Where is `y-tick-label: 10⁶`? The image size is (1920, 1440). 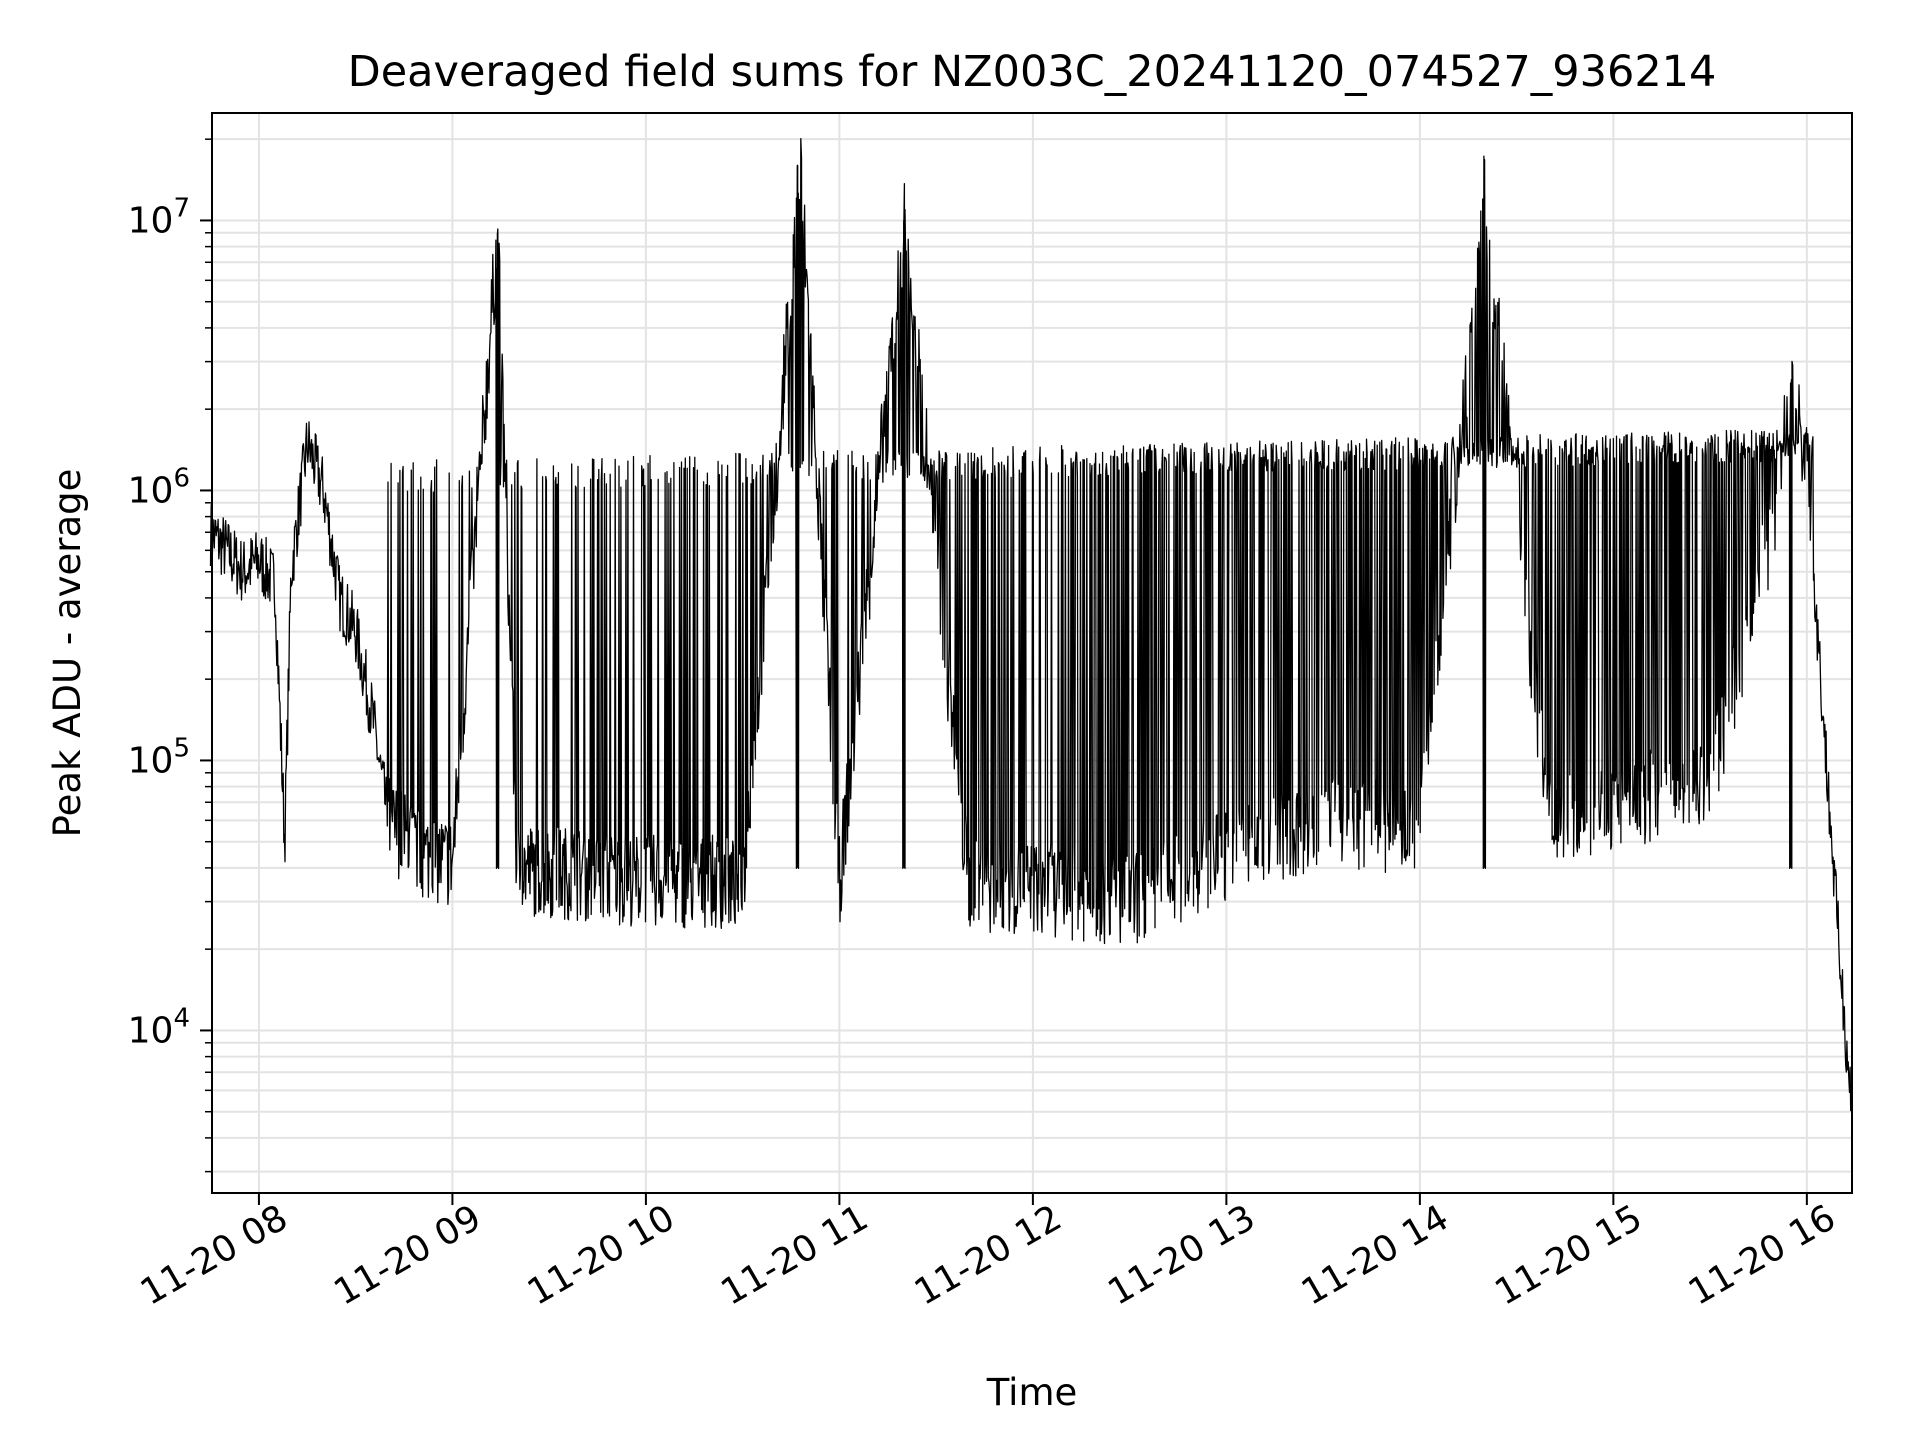
y-tick-label: 10⁶ is located at coordinates (159, 487).